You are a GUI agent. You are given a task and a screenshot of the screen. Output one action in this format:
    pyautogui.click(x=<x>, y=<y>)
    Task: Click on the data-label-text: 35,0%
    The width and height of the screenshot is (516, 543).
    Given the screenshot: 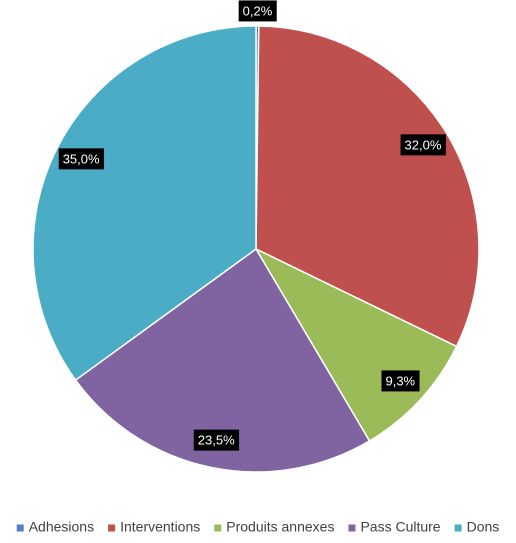 What is the action you would take?
    pyautogui.click(x=81, y=158)
    